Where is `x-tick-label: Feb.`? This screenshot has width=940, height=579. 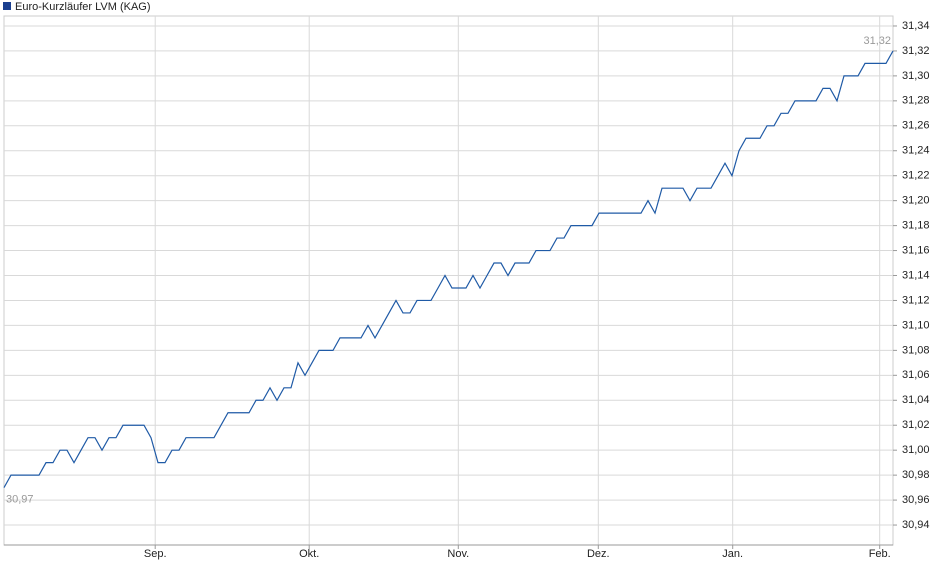
x-tick-label: Feb. is located at coordinates (880, 554).